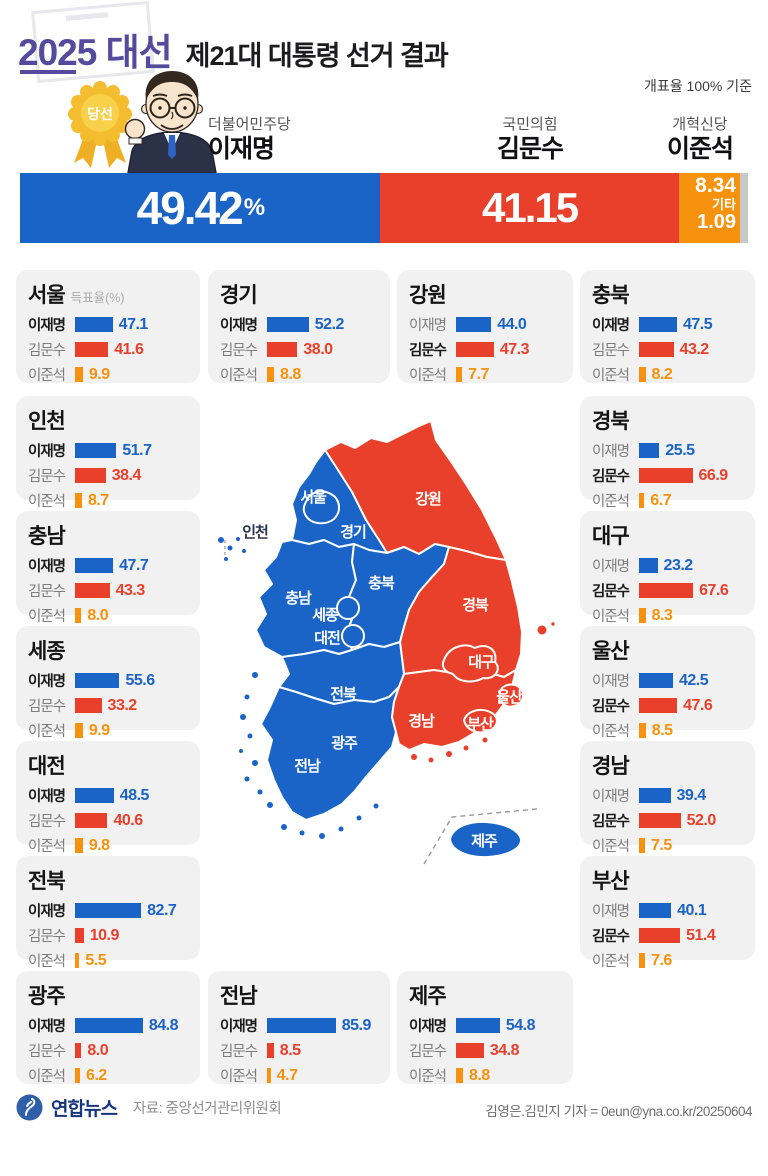 Image resolution: width=768 pixels, height=1176 pixels. What do you see at coordinates (287, 1075) in the screenshot?
I see `vote-value: 4.7` at bounding box center [287, 1075].